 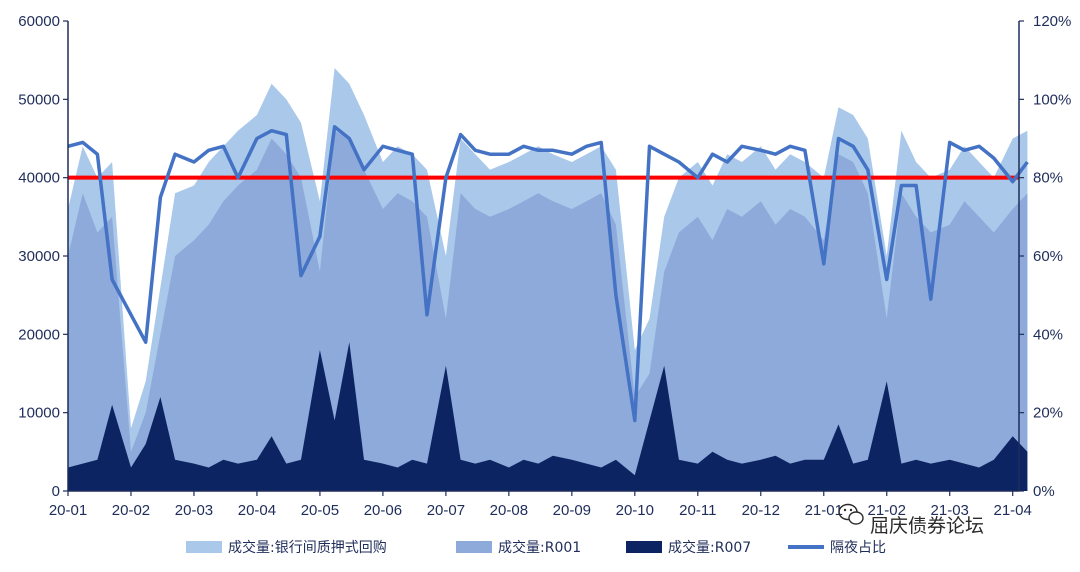 What do you see at coordinates (39, 99) in the screenshot?
I see `y-left-tick-label: 50000` at bounding box center [39, 99].